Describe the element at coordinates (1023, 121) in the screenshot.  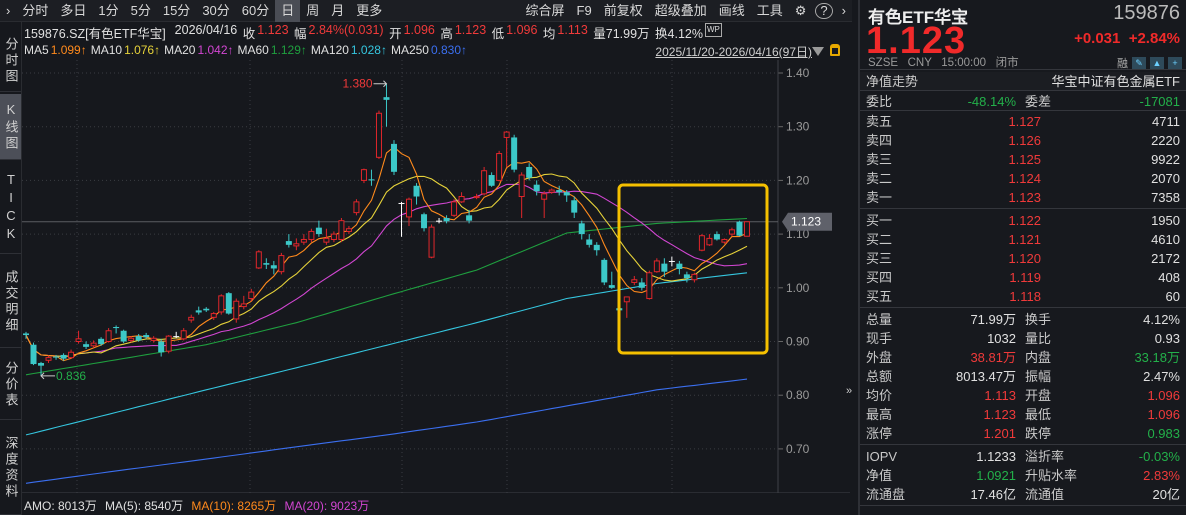
I see `ask-row: 卖五 1.127 4711` at that location.